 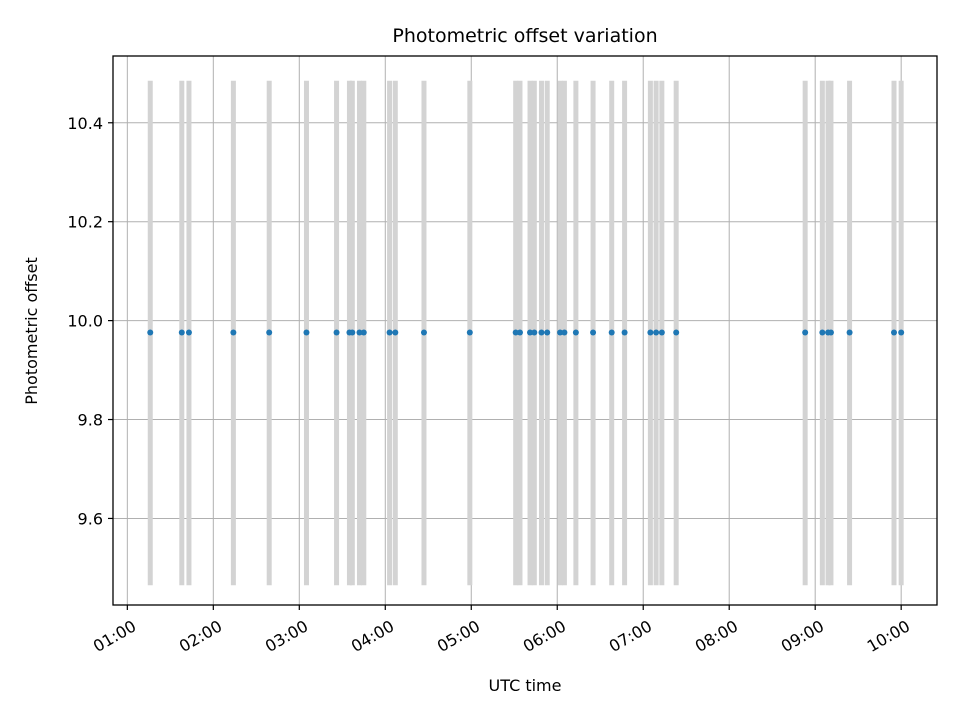 I want to click on chart-title: Photometric offset variation, so click(x=524, y=36).